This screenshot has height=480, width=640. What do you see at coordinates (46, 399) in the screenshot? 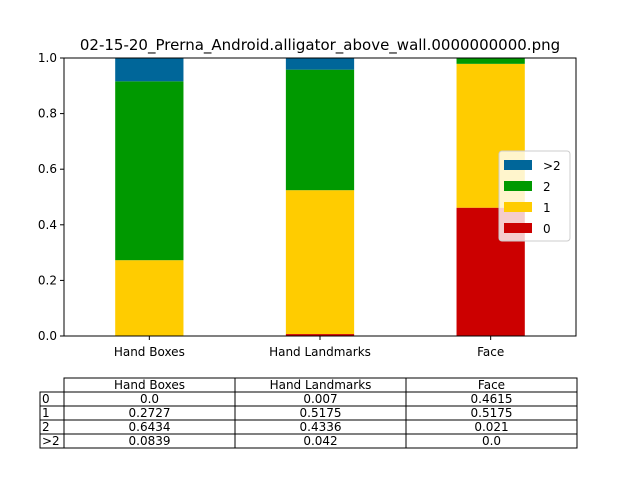
I see `table-row-label: 0` at bounding box center [46, 399].